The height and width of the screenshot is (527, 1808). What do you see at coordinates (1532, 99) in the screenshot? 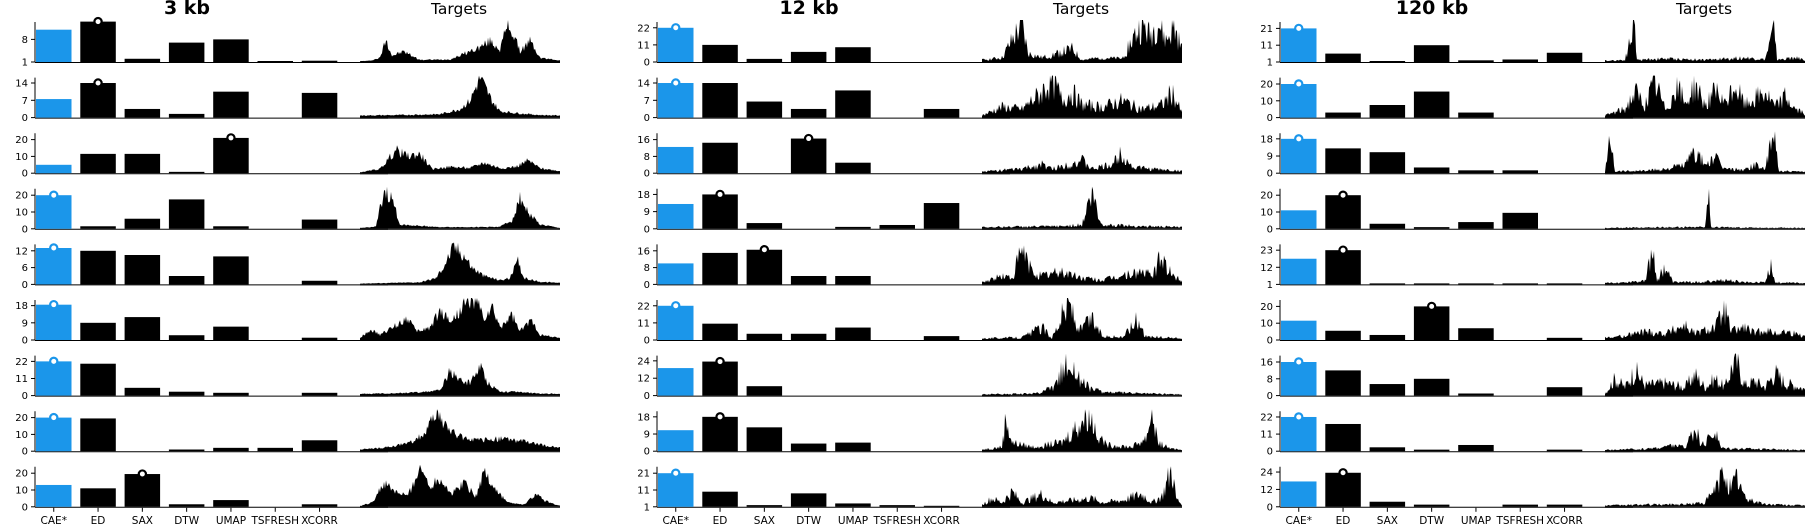
I see `row-1: 0 10 20` at bounding box center [1532, 99].